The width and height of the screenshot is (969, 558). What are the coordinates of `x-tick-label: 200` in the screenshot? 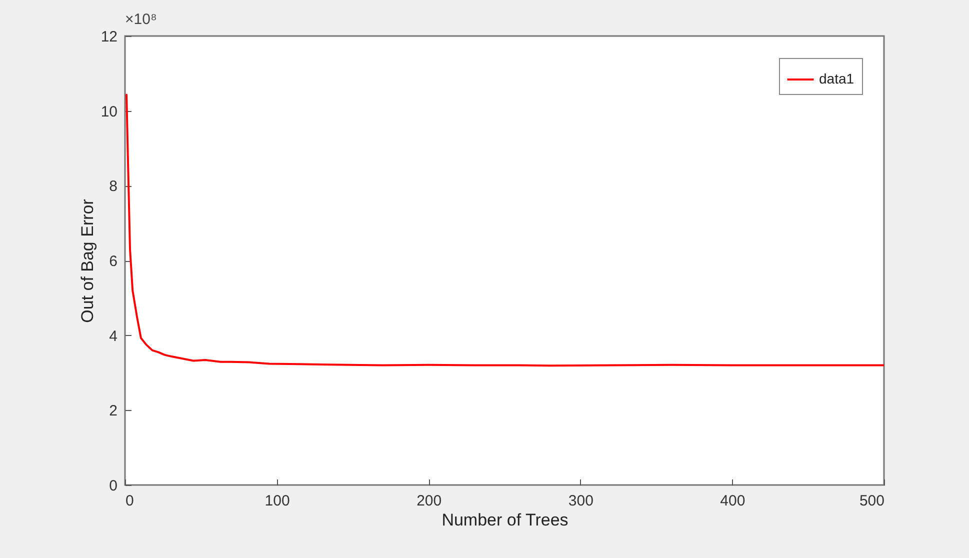 It's located at (429, 501).